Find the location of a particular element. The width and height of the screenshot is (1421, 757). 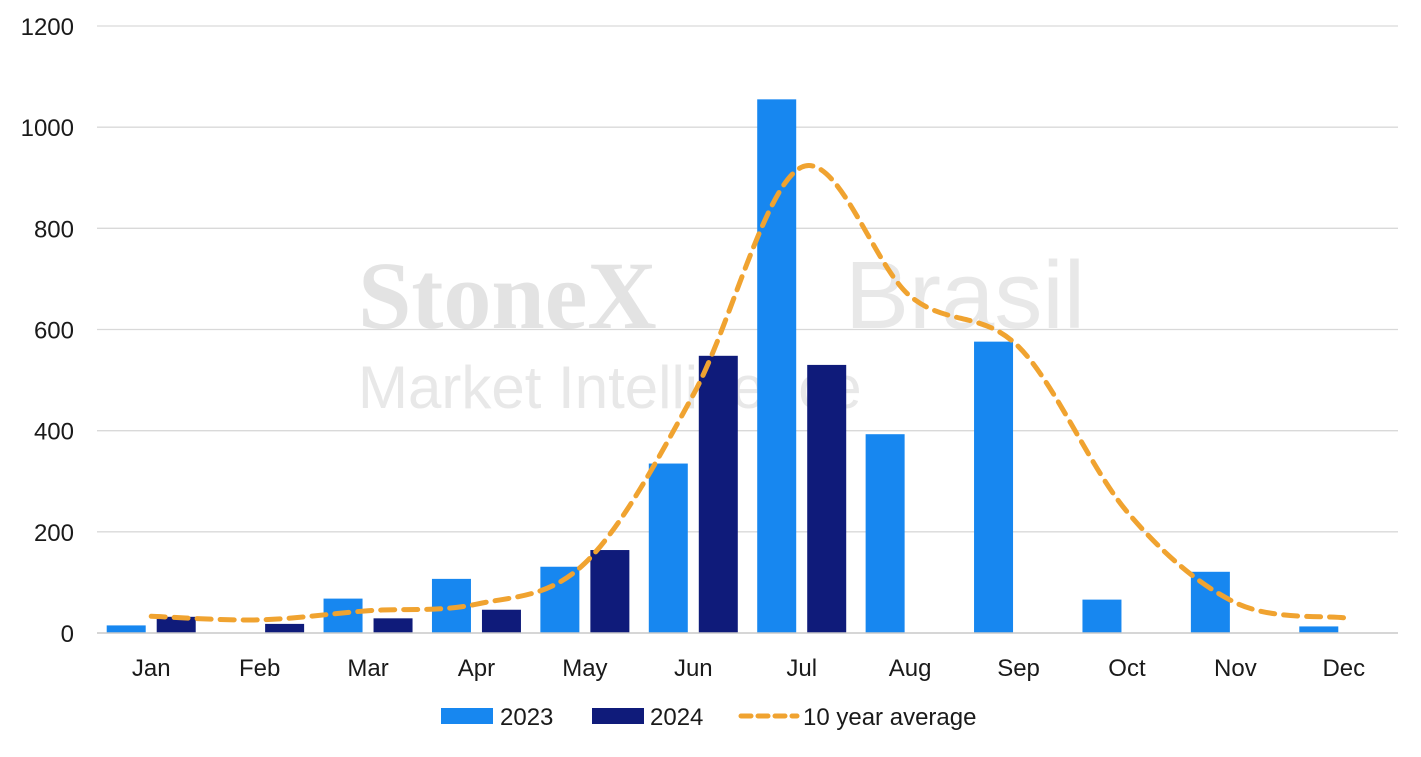

x-tick-label: Feb is located at coordinates (259, 668).